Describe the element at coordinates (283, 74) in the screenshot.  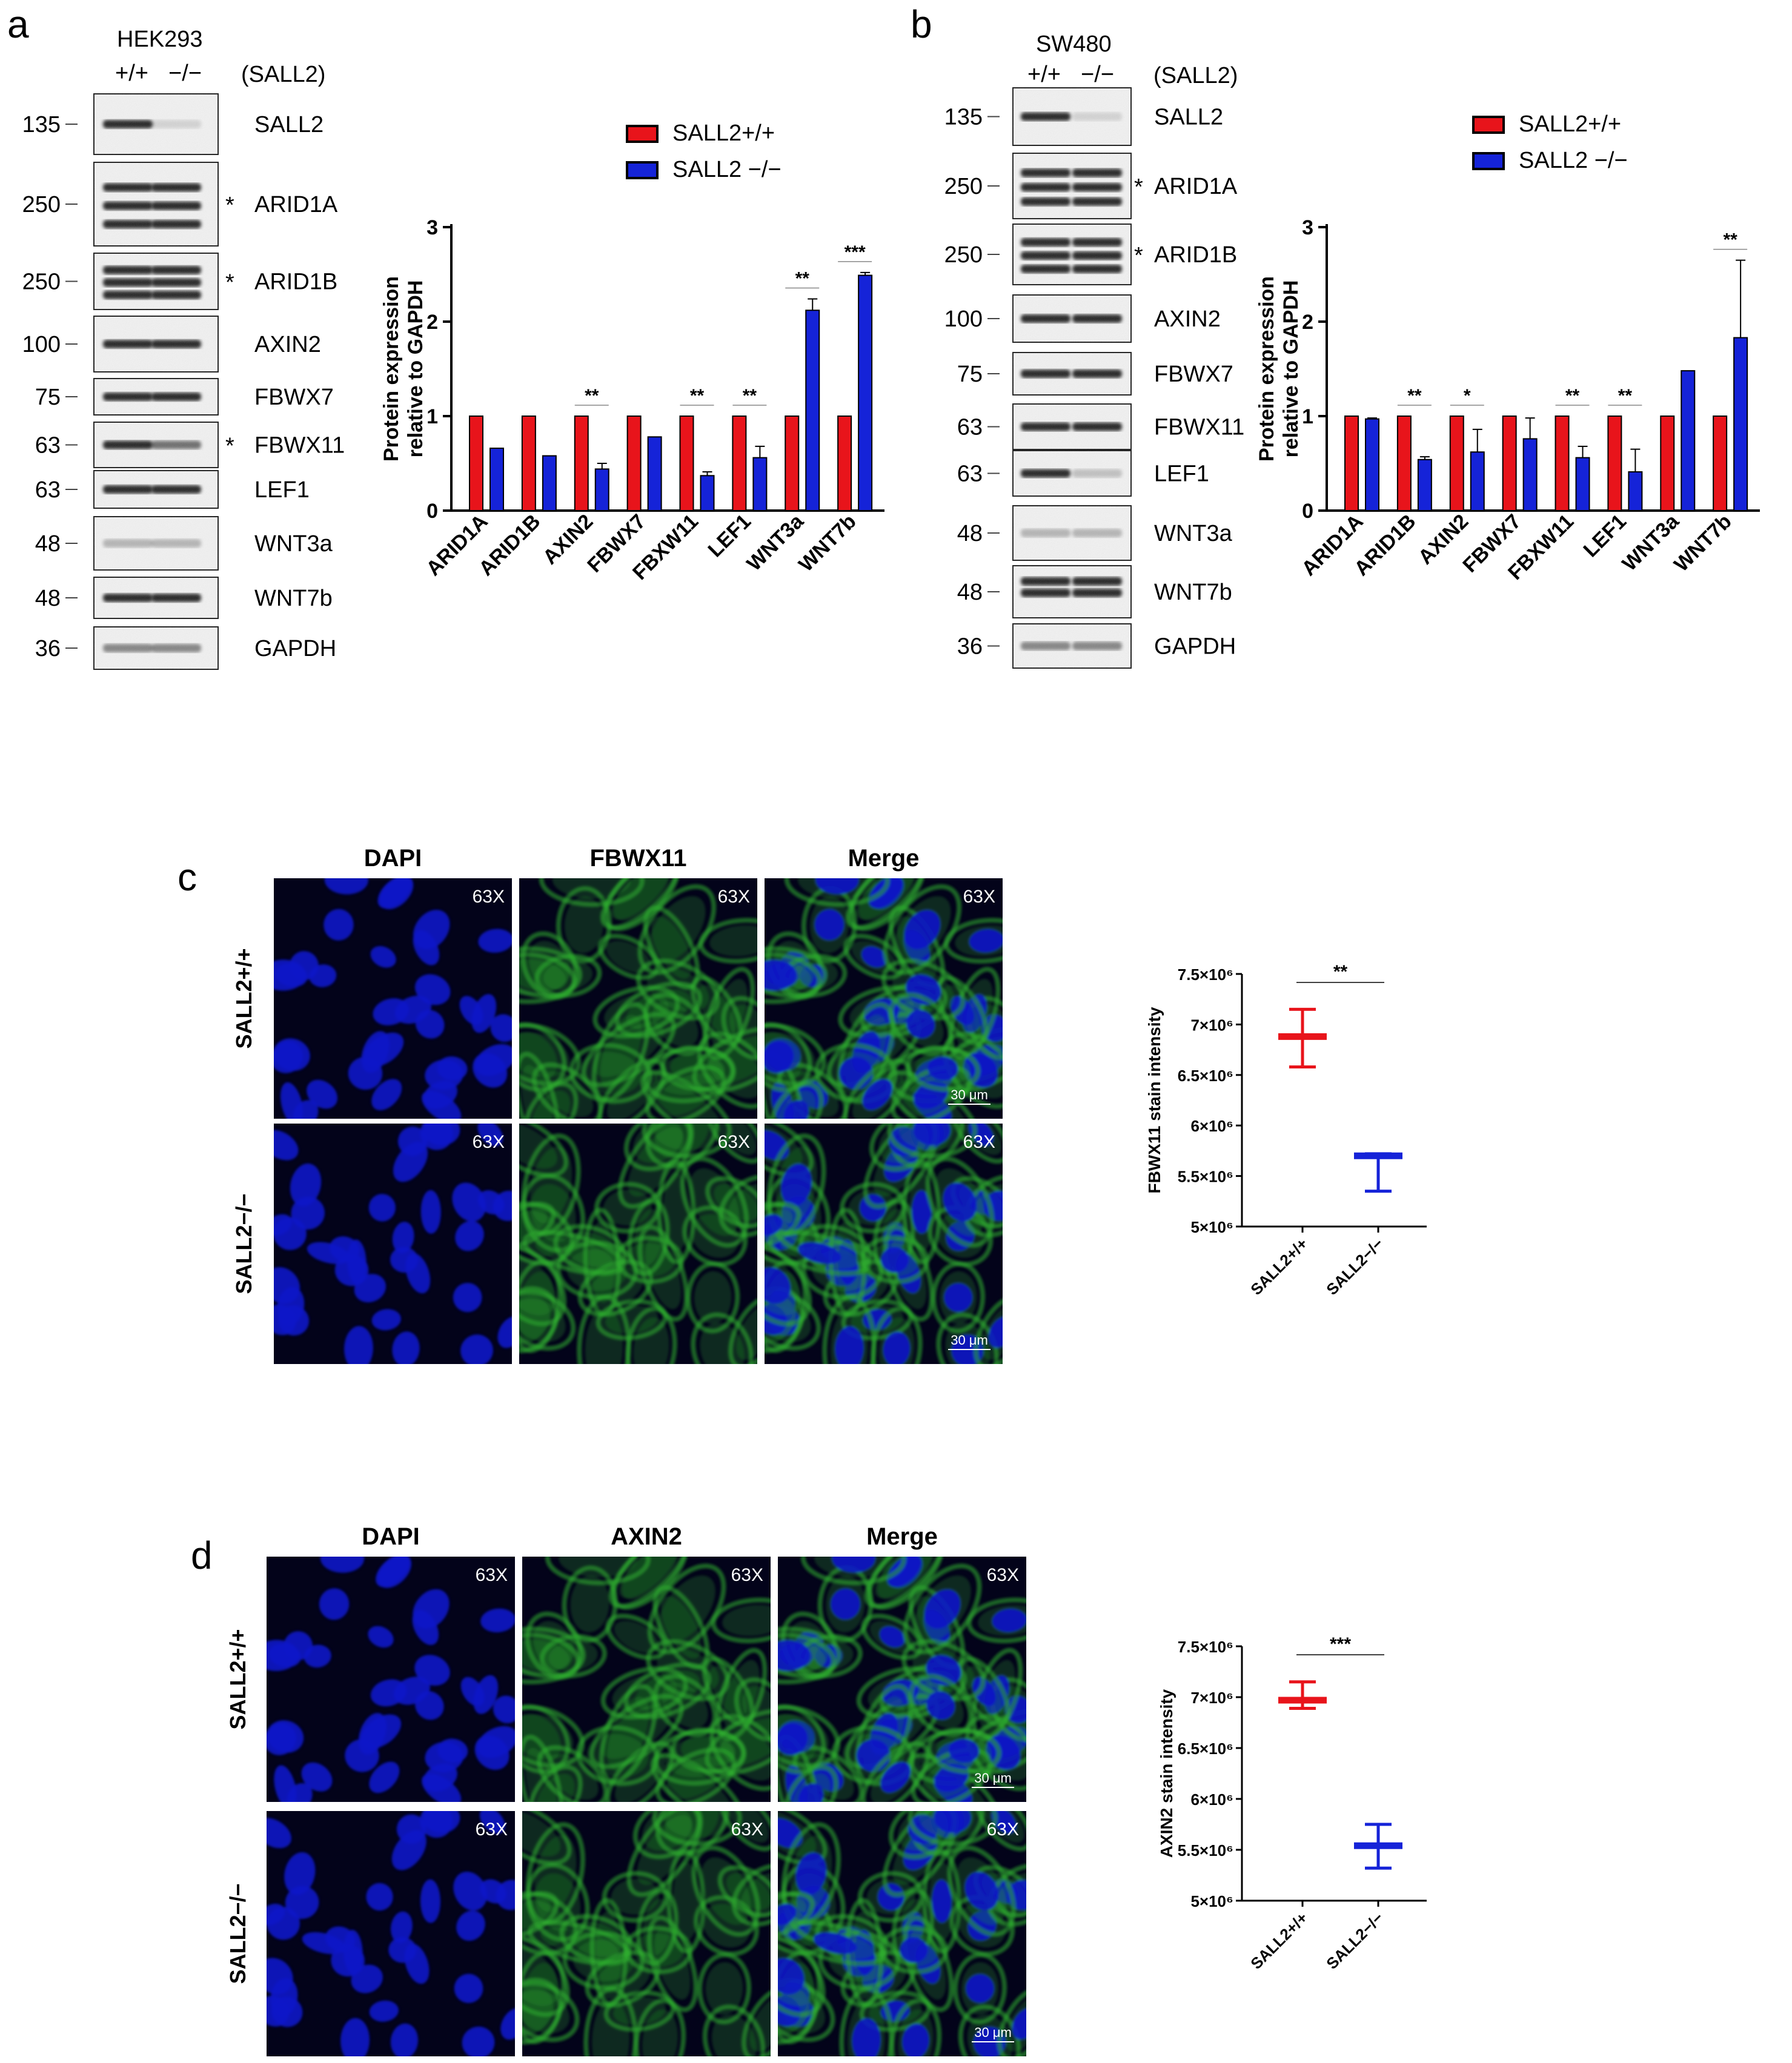
I see `panel-a-genotype-caption: (SALL2)` at that location.